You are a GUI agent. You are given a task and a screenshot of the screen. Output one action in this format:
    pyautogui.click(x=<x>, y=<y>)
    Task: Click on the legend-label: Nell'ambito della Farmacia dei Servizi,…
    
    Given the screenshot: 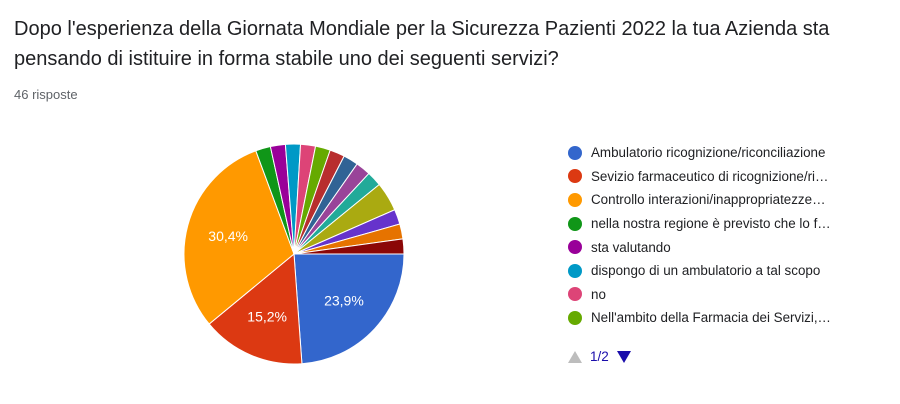 What is the action you would take?
    pyautogui.click(x=711, y=318)
    